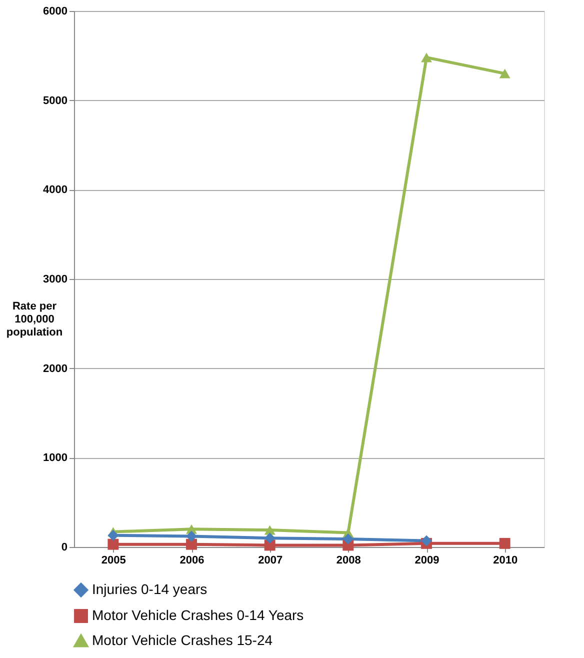 The height and width of the screenshot is (658, 584). What do you see at coordinates (34, 319) in the screenshot?
I see `y-axis-title: Rate per 100,000 population` at bounding box center [34, 319].